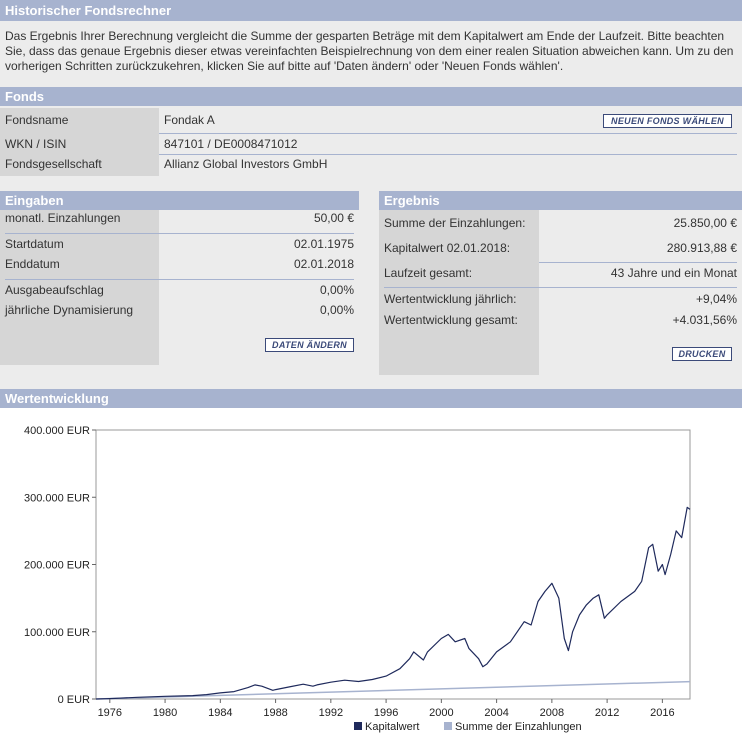  I want to click on einzahlungen-line, so click(393, 690).